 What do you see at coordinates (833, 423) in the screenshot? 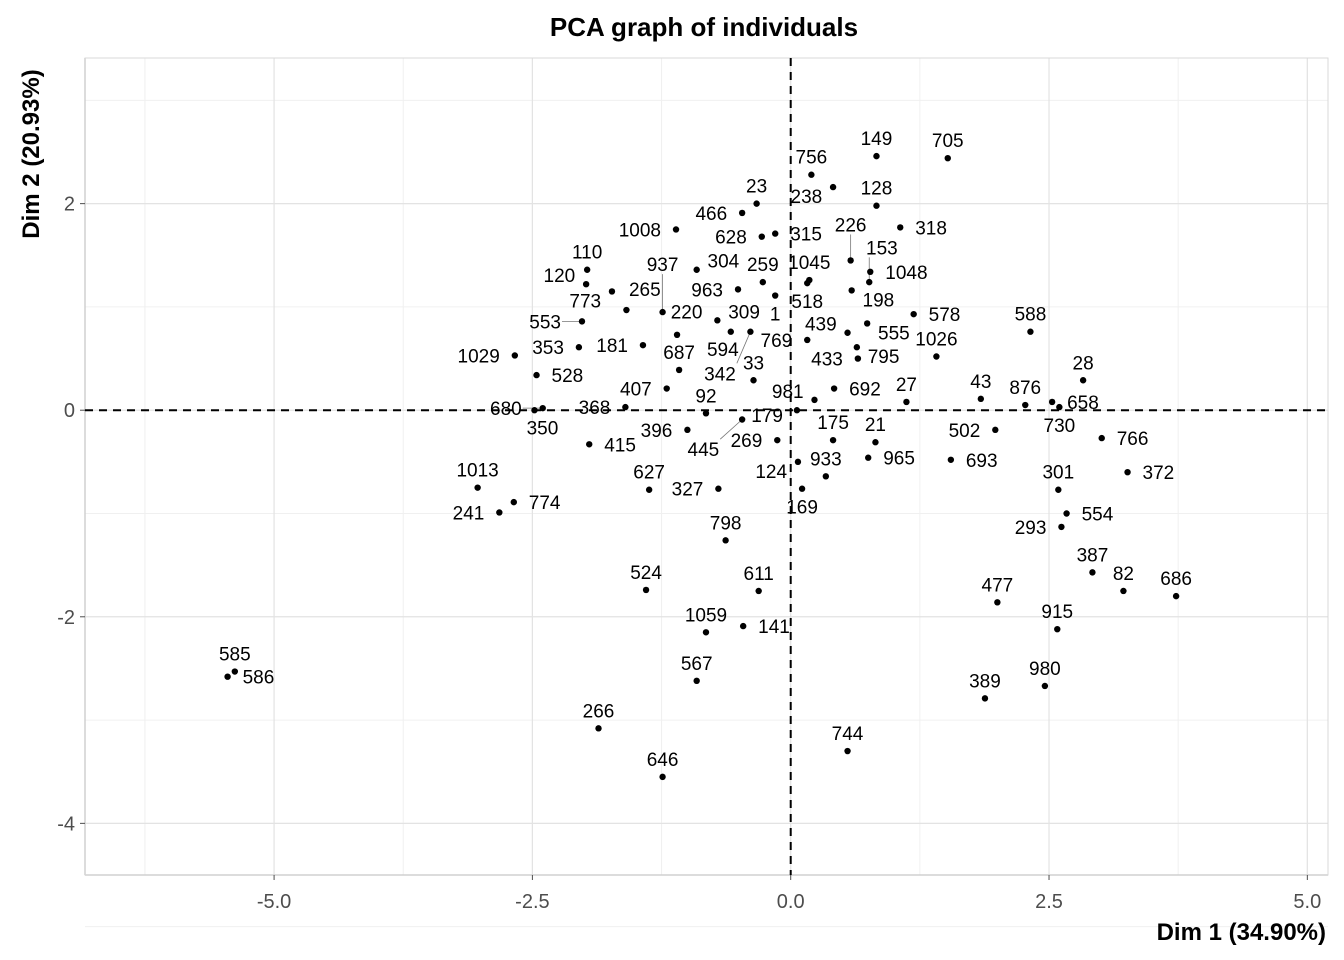
I see `point-label: 175` at bounding box center [833, 423].